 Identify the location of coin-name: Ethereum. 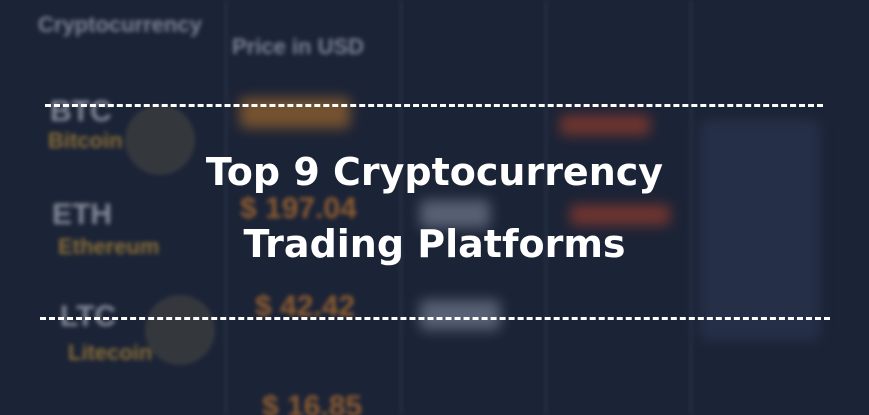
(109, 246).